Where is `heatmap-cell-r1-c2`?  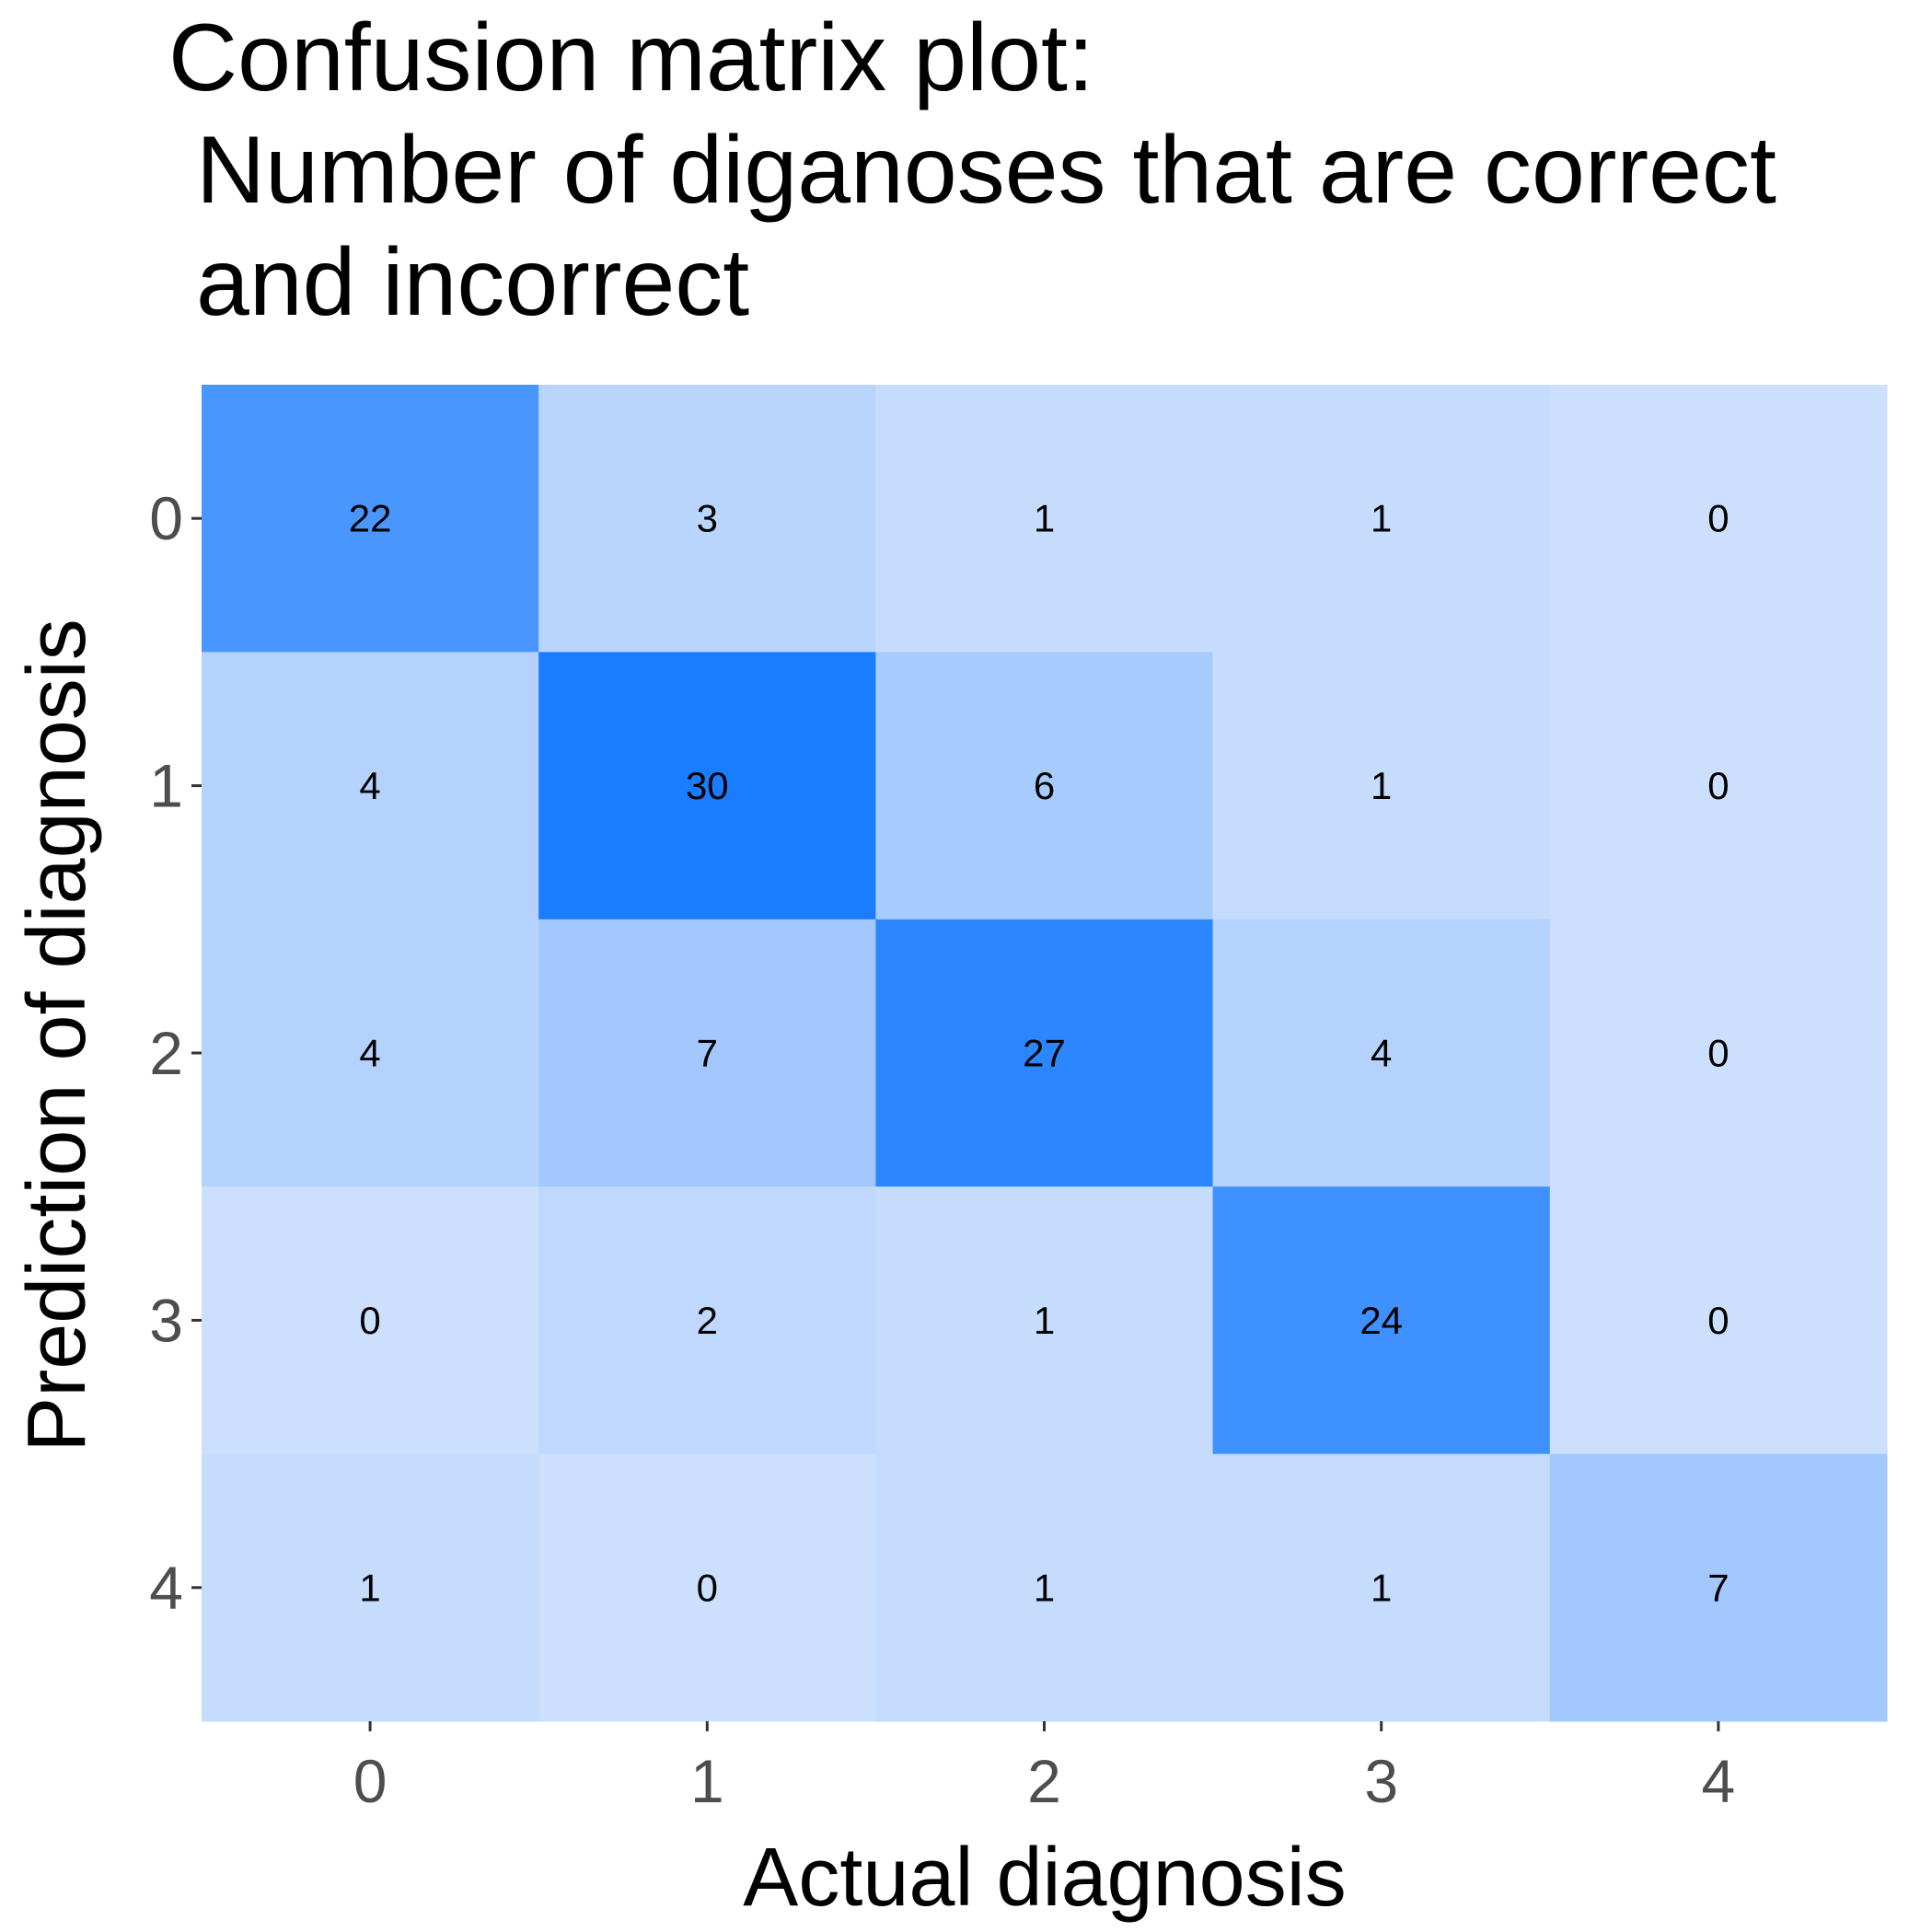 heatmap-cell-r1-c2 is located at coordinates (1045, 786).